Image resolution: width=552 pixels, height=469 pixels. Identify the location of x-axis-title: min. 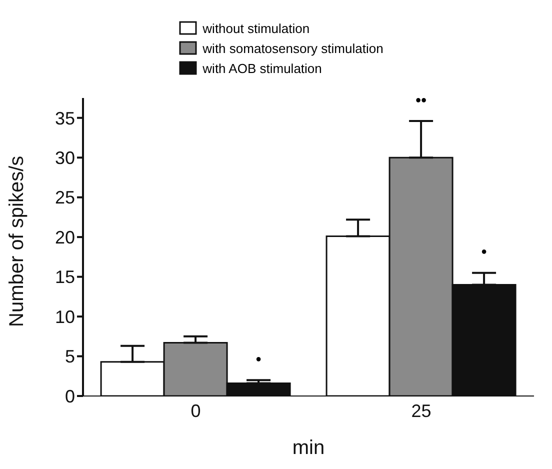
(308, 448).